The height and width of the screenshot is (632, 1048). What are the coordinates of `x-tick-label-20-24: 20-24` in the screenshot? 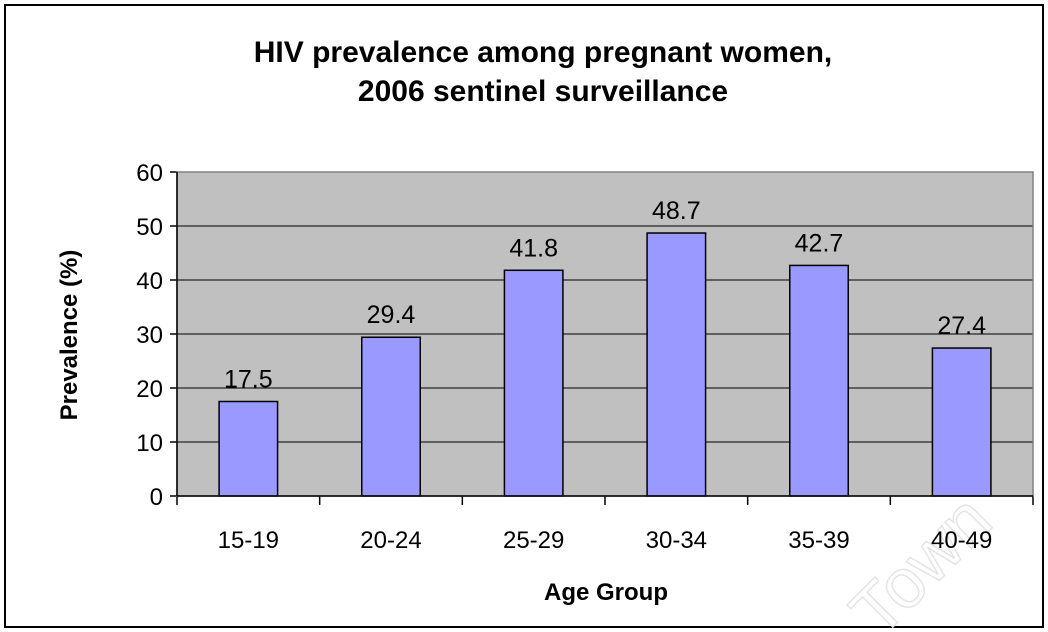 It's located at (390, 540).